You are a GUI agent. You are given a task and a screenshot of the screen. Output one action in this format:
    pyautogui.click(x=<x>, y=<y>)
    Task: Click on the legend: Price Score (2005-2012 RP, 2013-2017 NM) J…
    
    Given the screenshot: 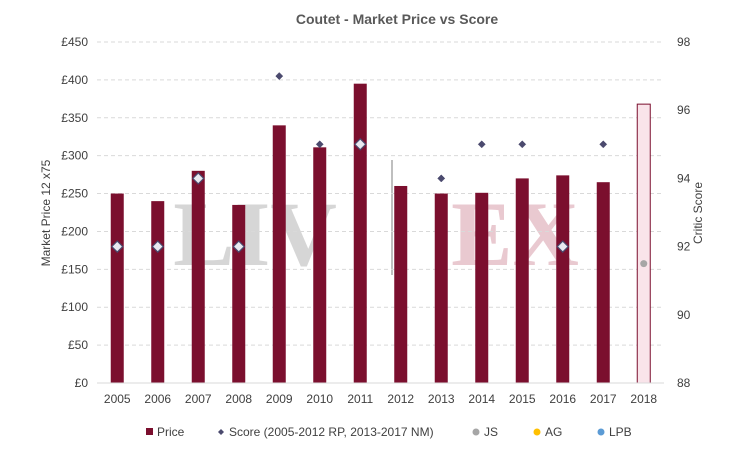 What is the action you would take?
    pyautogui.click(x=389, y=432)
    